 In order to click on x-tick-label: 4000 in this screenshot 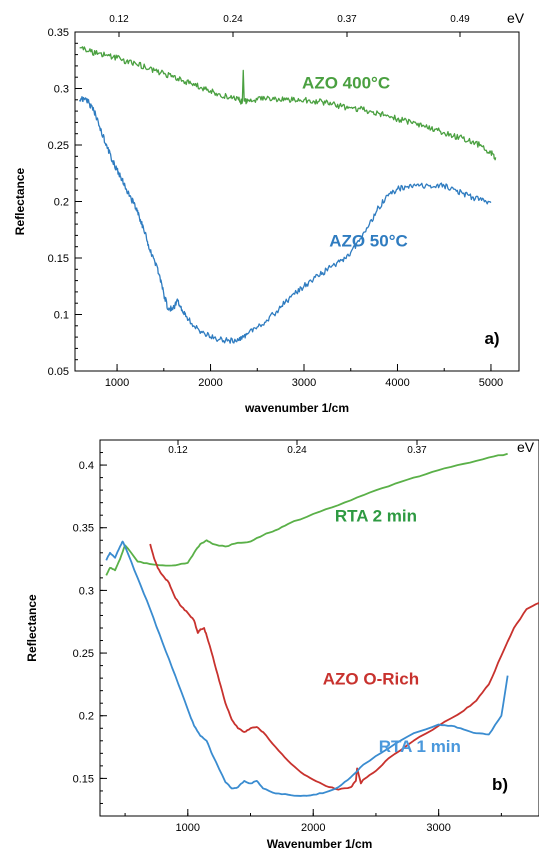, I will do `click(397, 383)`.